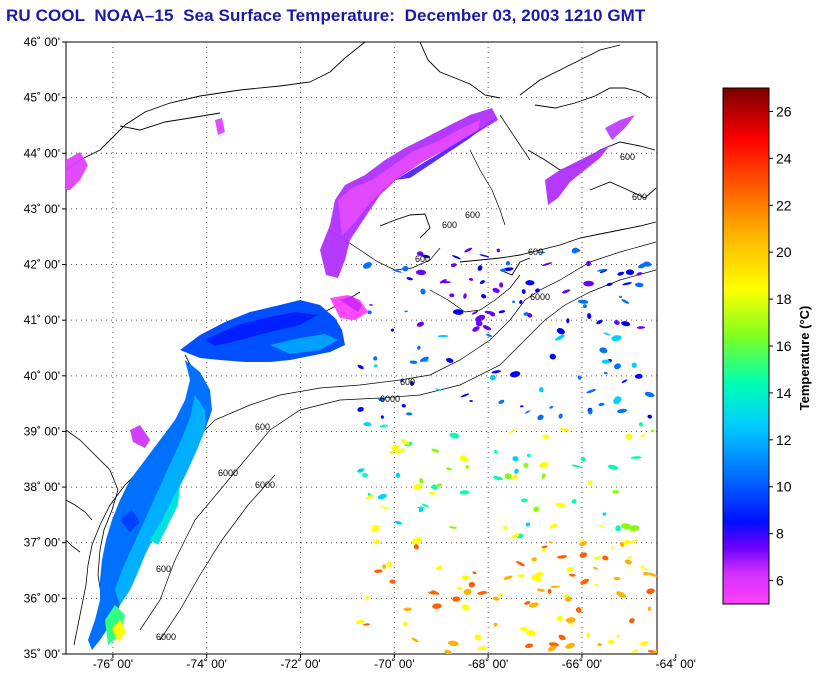 The width and height of the screenshot is (817, 673). I want to click on colorbar-tick-label: 16, so click(784, 346).